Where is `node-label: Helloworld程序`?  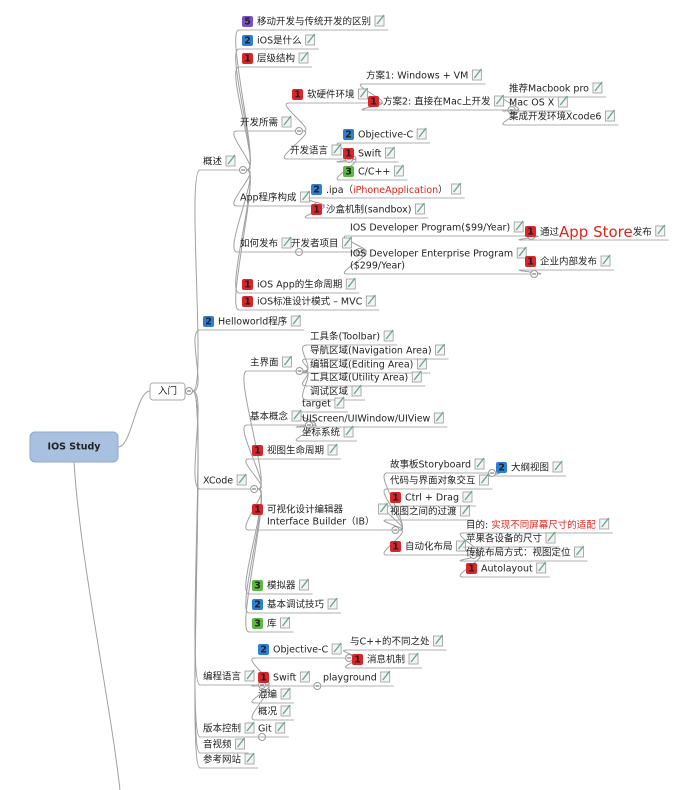 node-label: Helloworld程序 is located at coordinates (253, 322).